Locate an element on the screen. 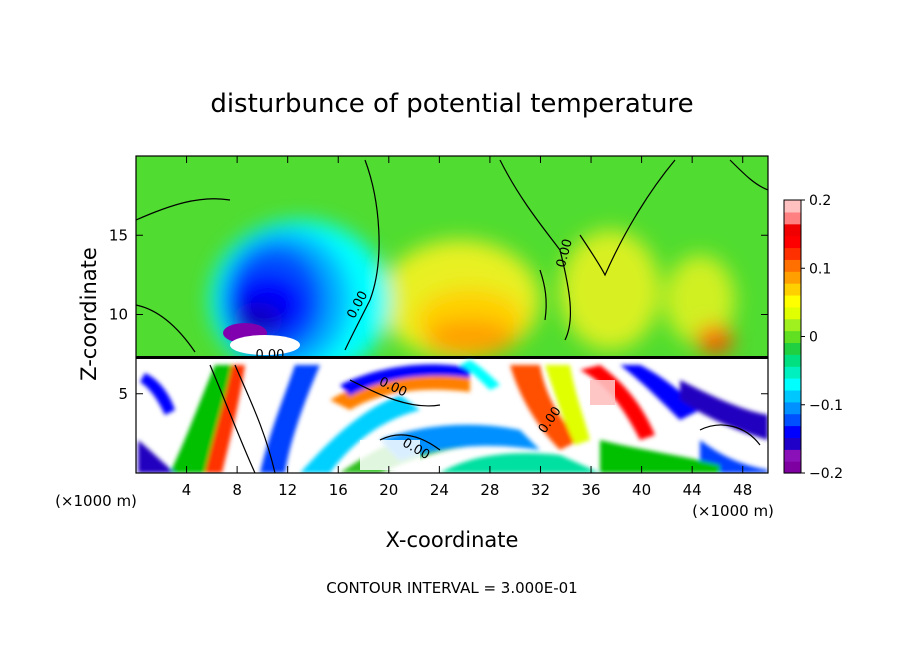  x-tick-label: 4 is located at coordinates (187, 490).